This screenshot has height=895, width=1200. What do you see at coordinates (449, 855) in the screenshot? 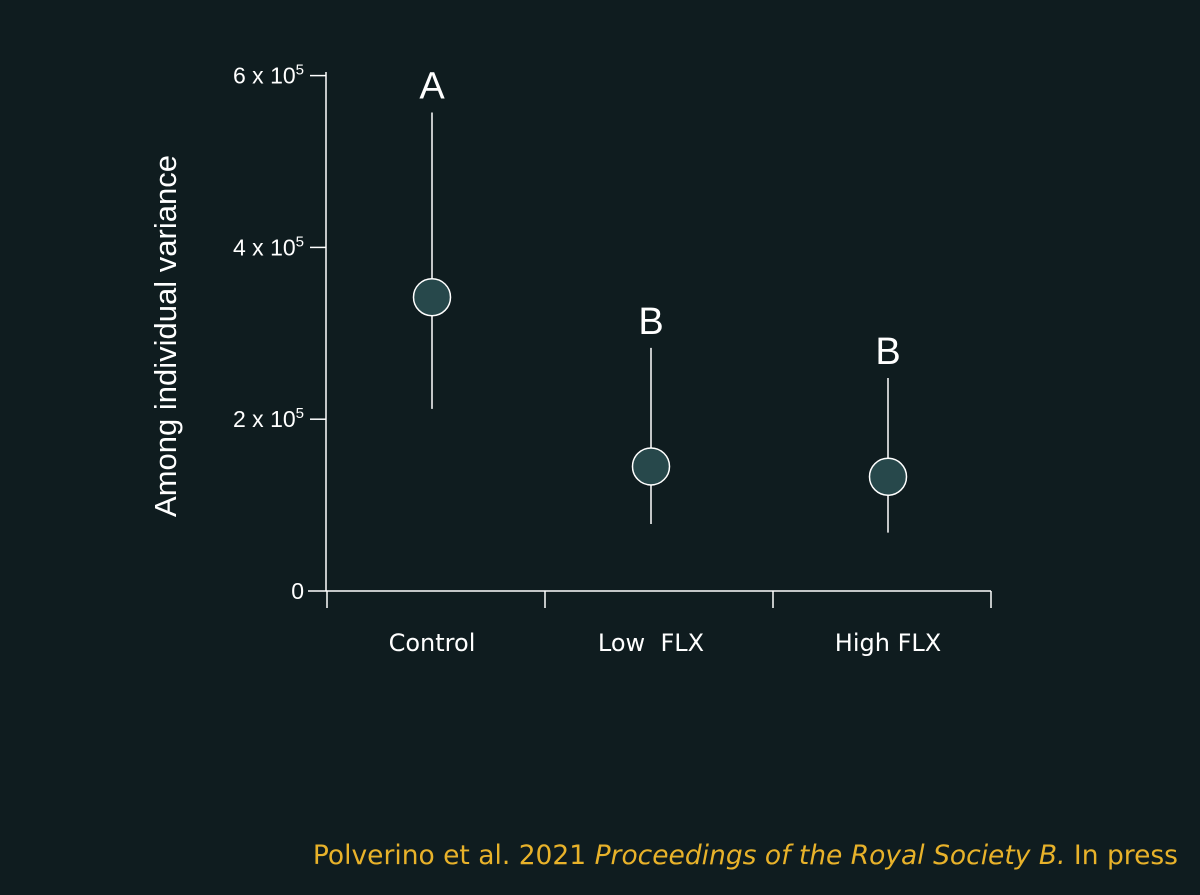
I see `citation-authors: Polverino et al. 2021` at bounding box center [449, 855].